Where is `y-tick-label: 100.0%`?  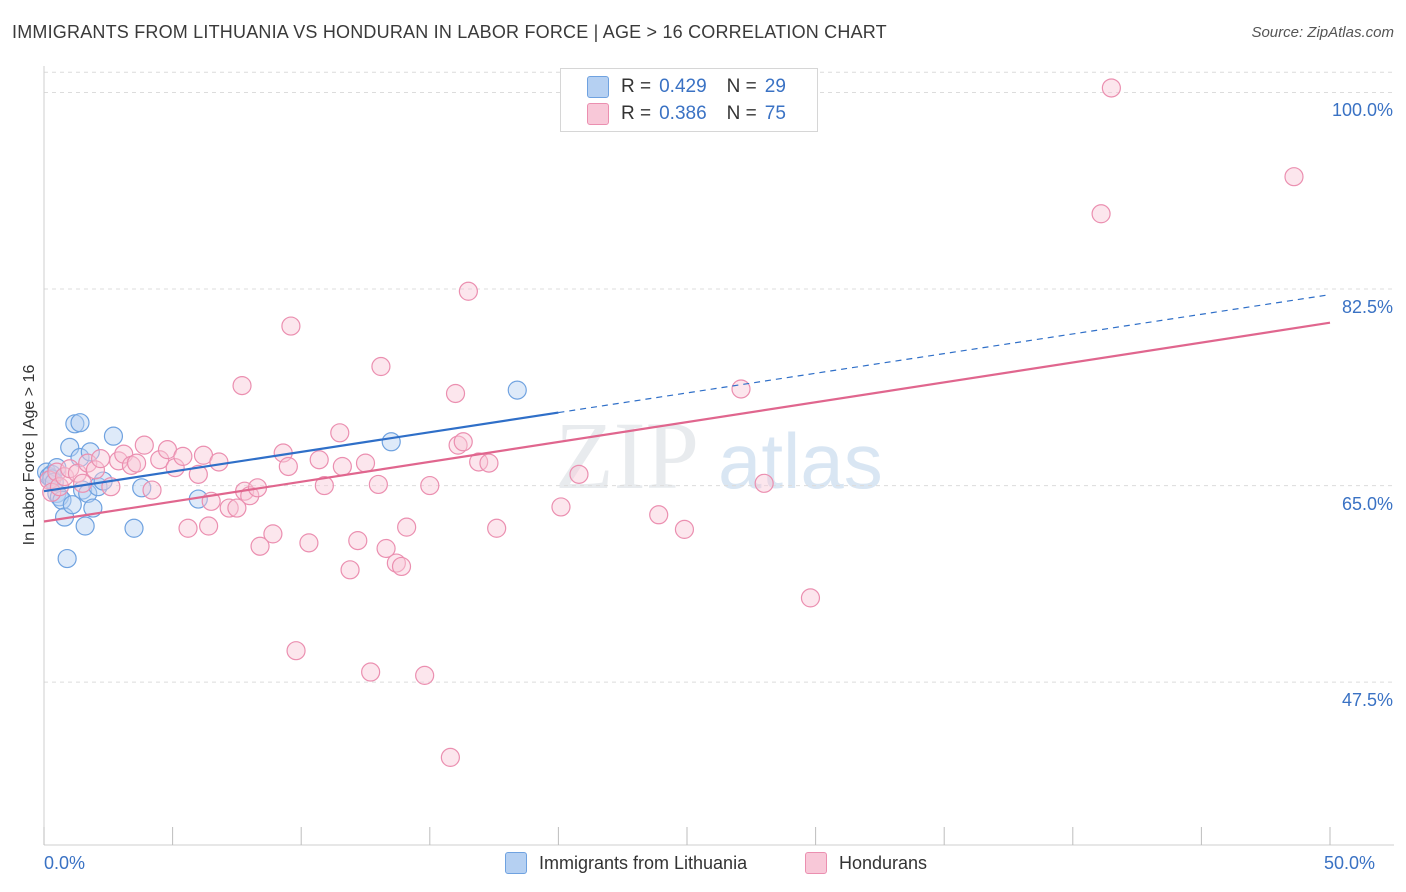 y-tick-label: 100.0% is located at coordinates (1362, 110).